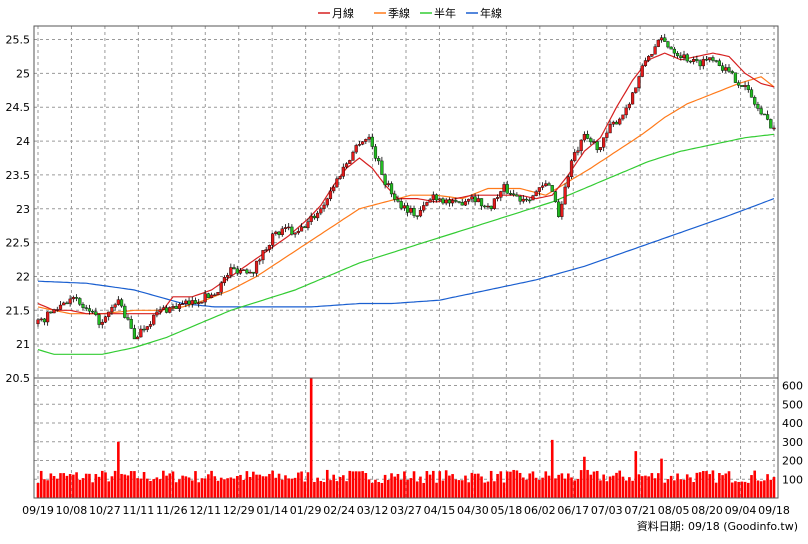 This screenshot has width=808, height=544. Describe the element at coordinates (445, 13) in the screenshot. I see `legend-label: 半年` at that location.